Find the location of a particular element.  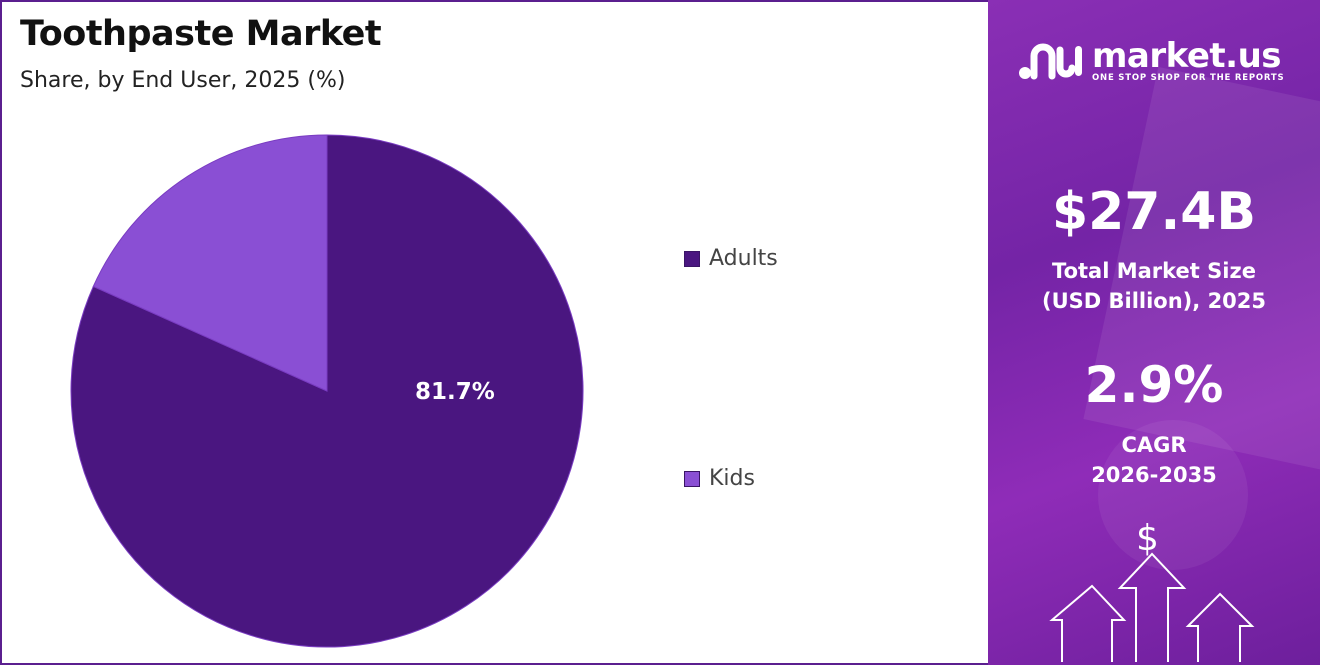

brand-logo-icon is located at coordinates (1050, 61).